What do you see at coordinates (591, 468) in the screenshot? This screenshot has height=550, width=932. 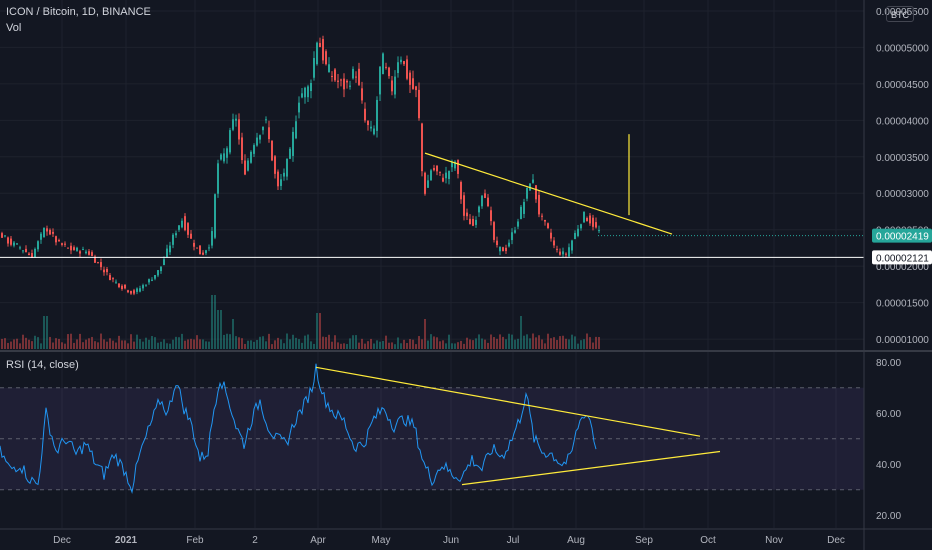 I see `rsi-lower-trendline` at bounding box center [591, 468].